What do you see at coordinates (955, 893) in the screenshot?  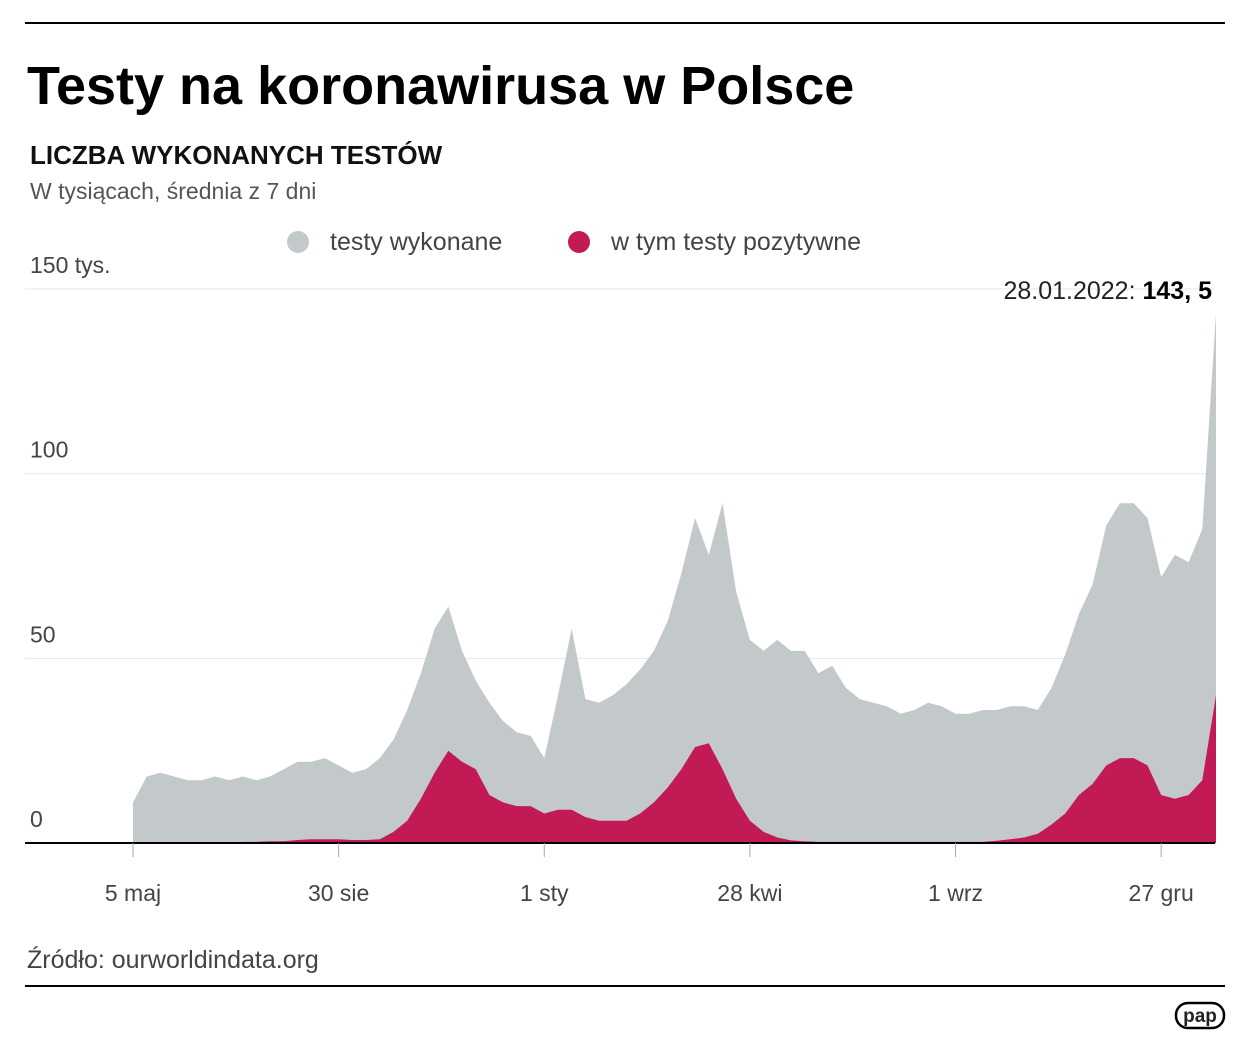 I see `x-tick-label: 1 wrz` at bounding box center [955, 893].